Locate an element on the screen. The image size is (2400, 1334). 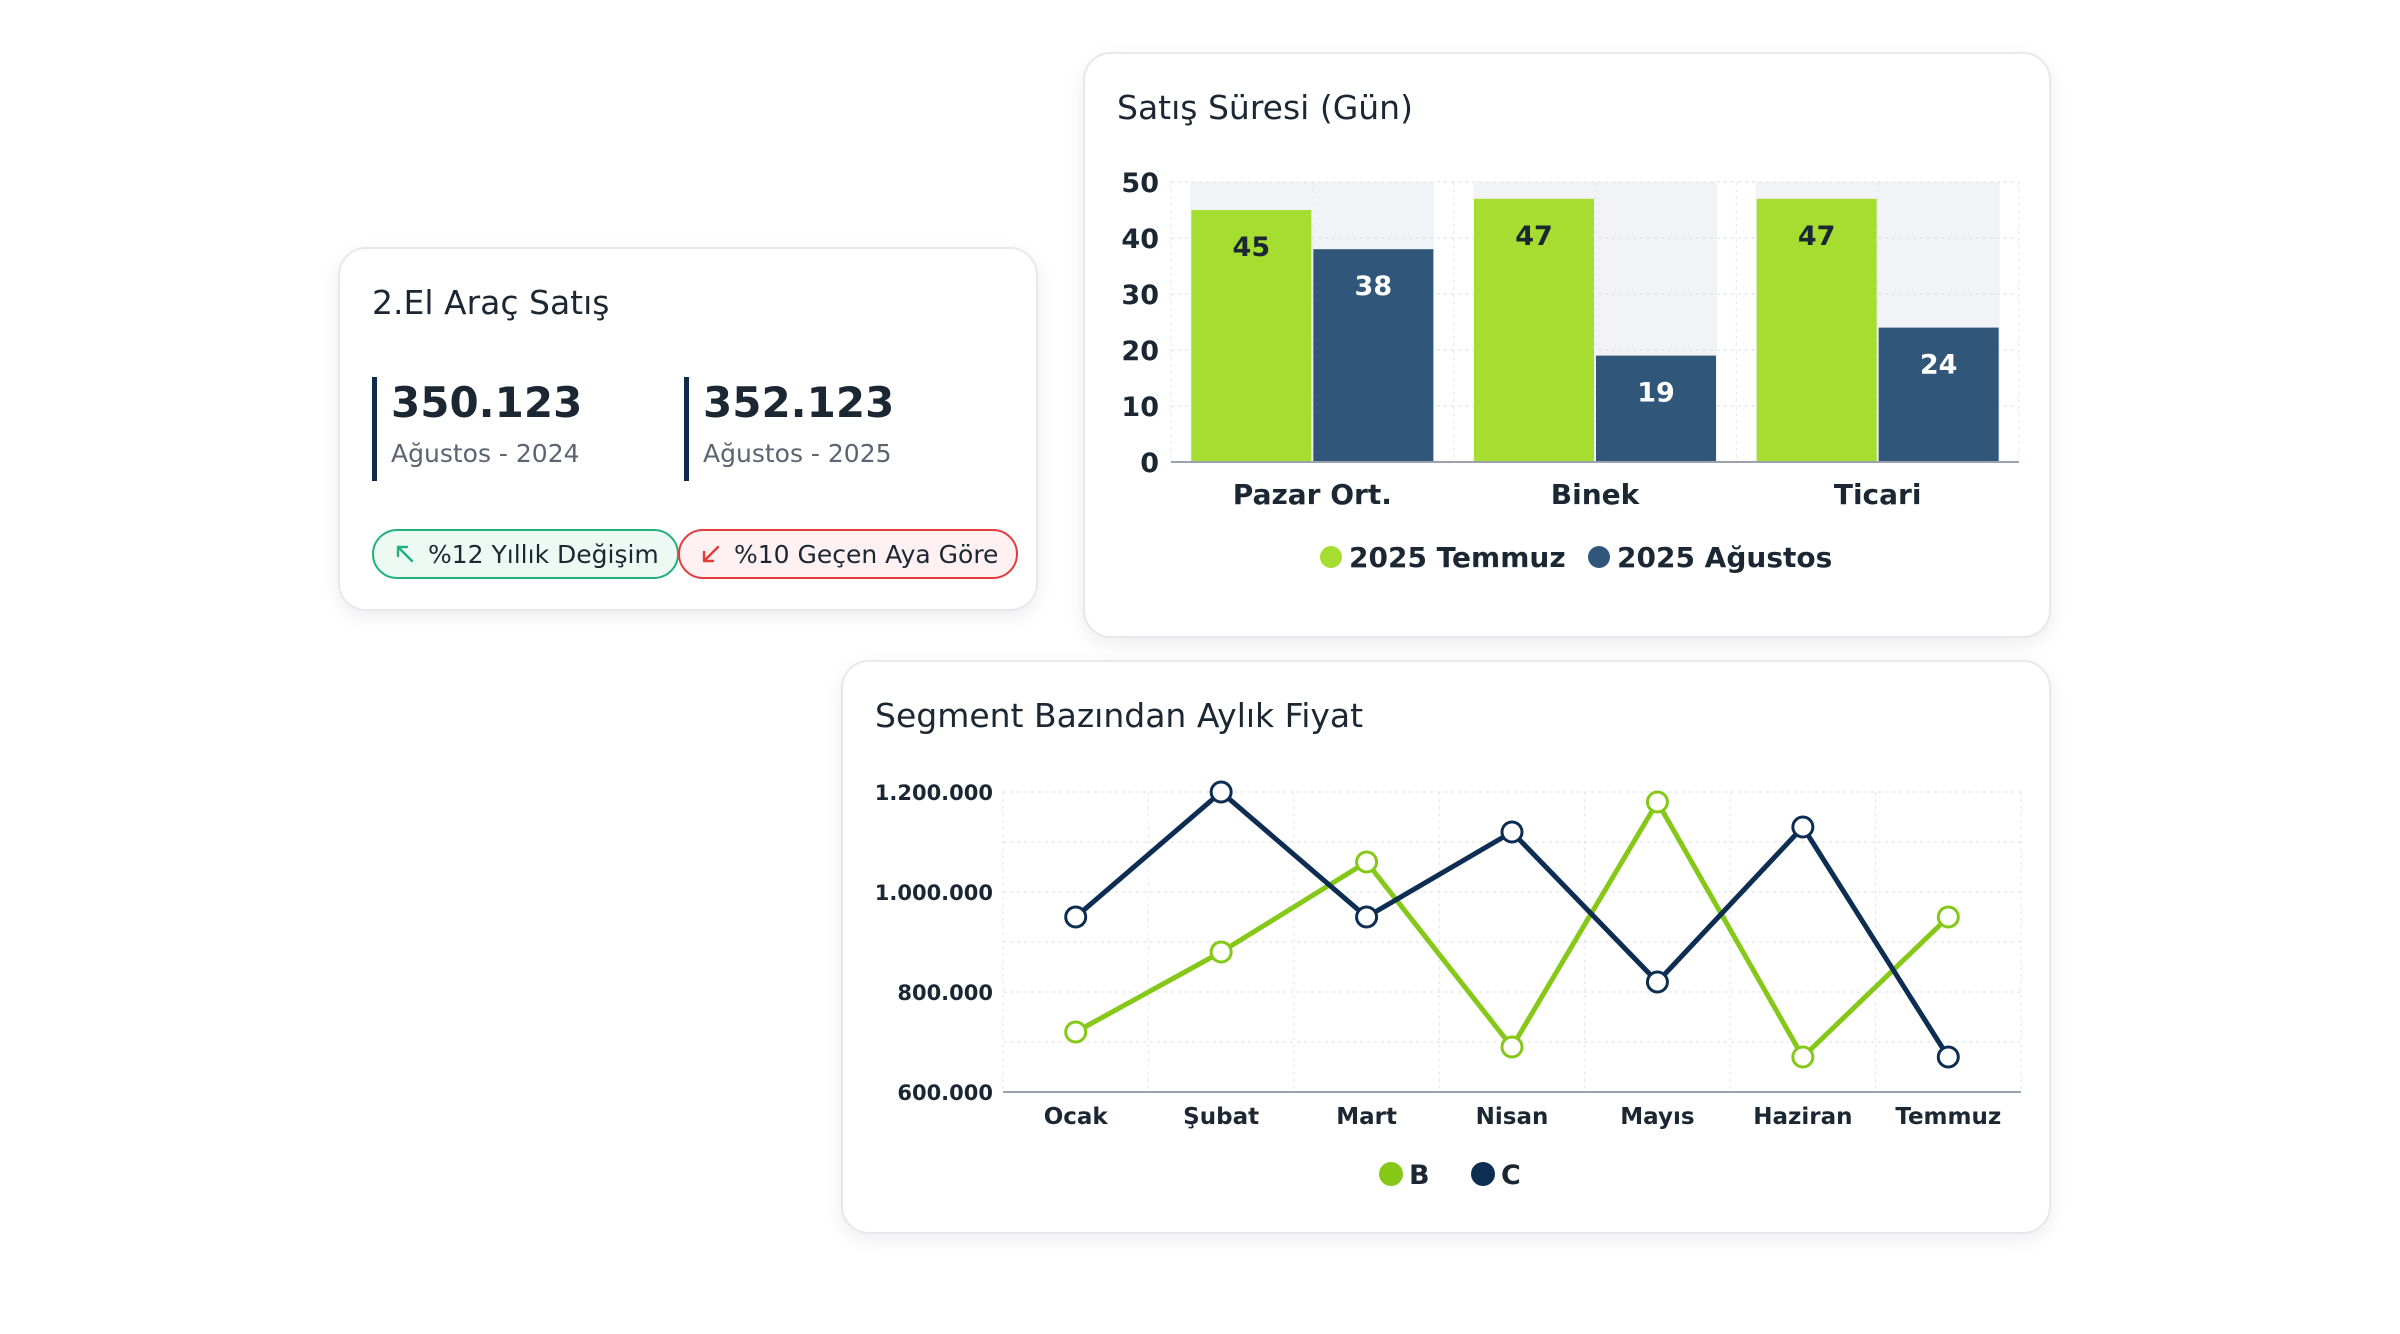
kpi-value: 352.123 is located at coordinates (799, 402).